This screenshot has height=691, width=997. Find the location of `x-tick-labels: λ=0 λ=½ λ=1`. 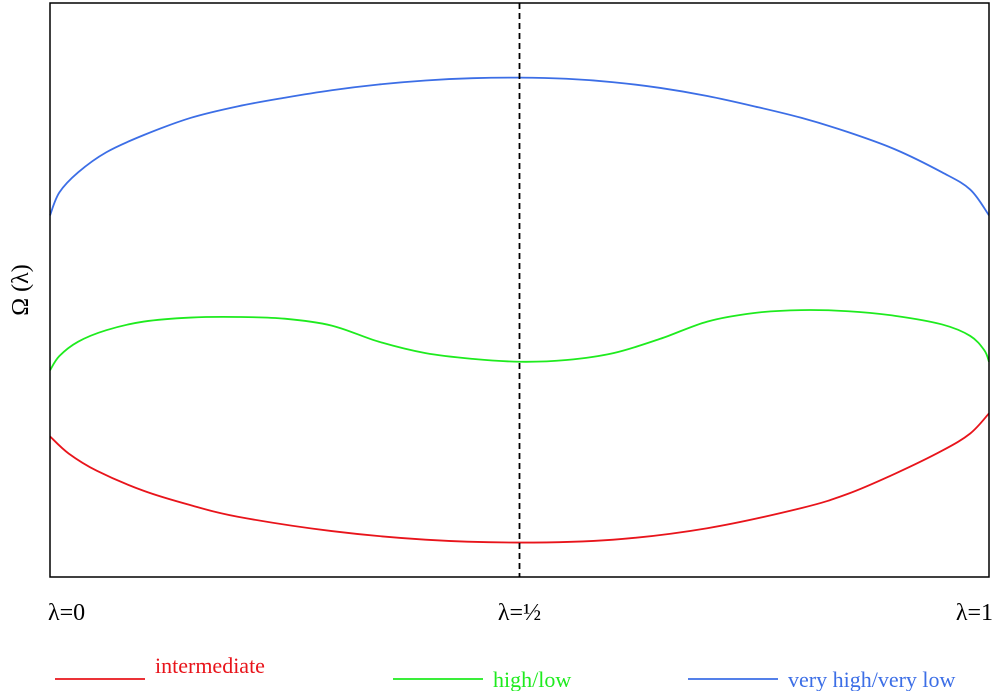

x-tick-labels: λ=0 λ=½ λ=1 is located at coordinates (520, 613).